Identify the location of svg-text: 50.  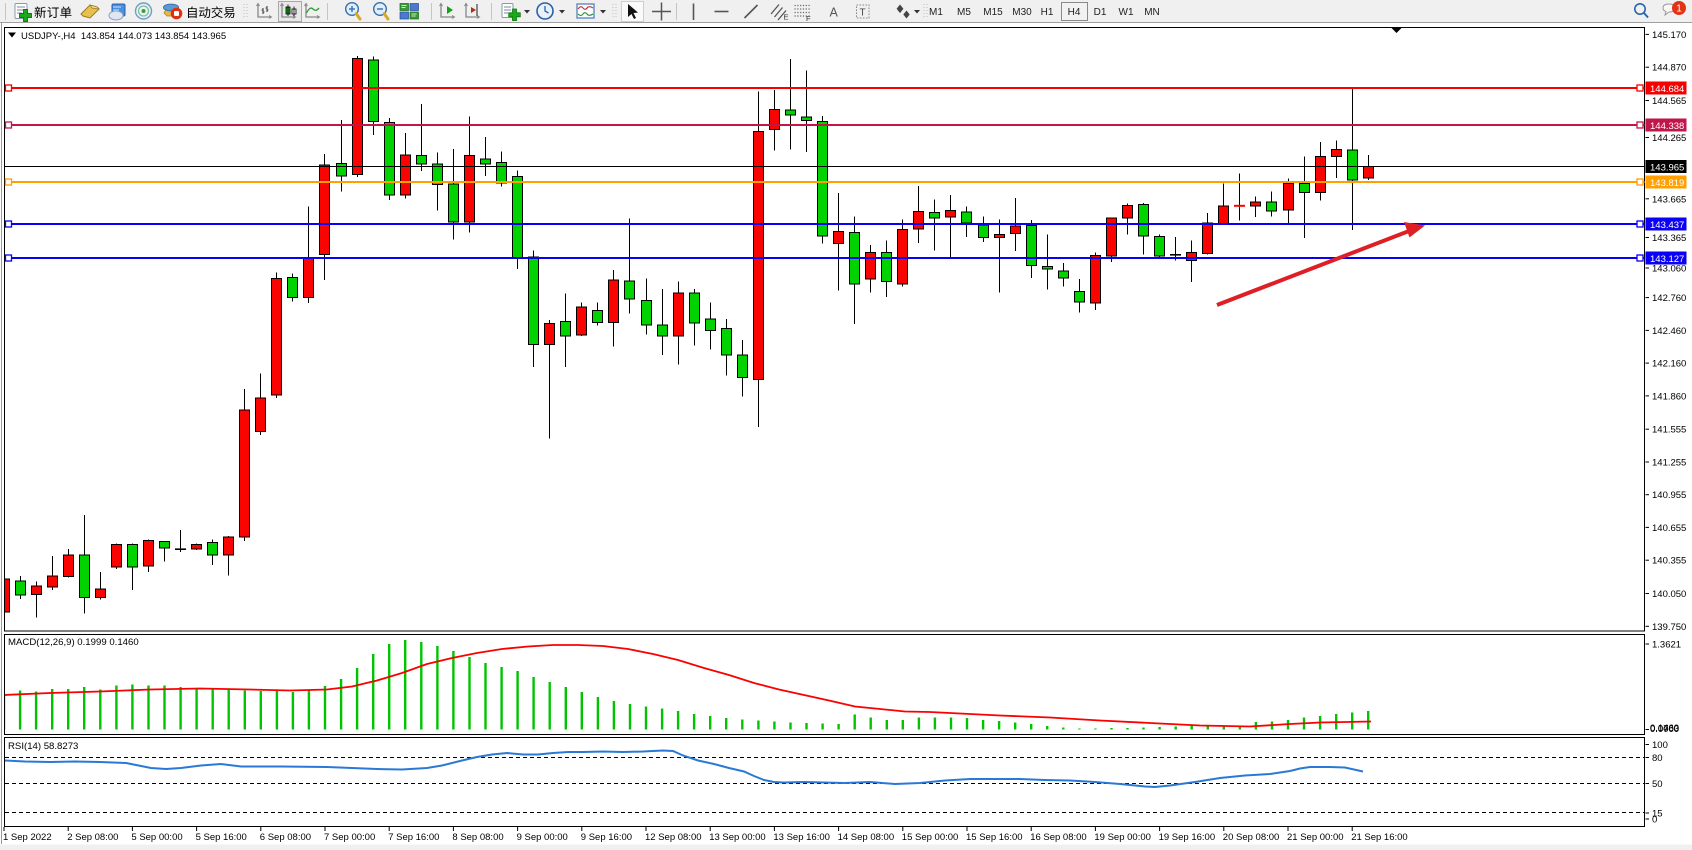
(1657, 784).